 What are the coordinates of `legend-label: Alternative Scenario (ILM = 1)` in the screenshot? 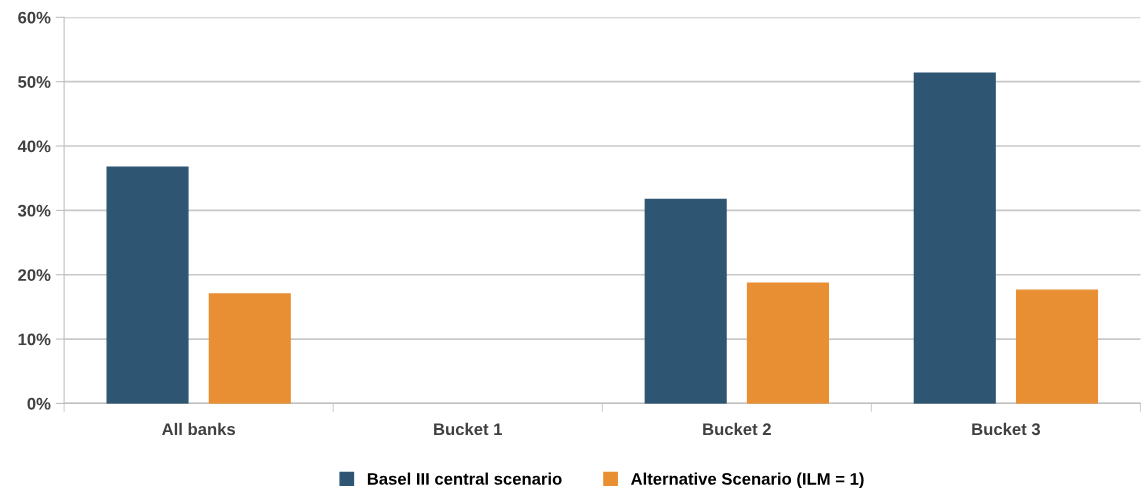 It's located at (747, 480).